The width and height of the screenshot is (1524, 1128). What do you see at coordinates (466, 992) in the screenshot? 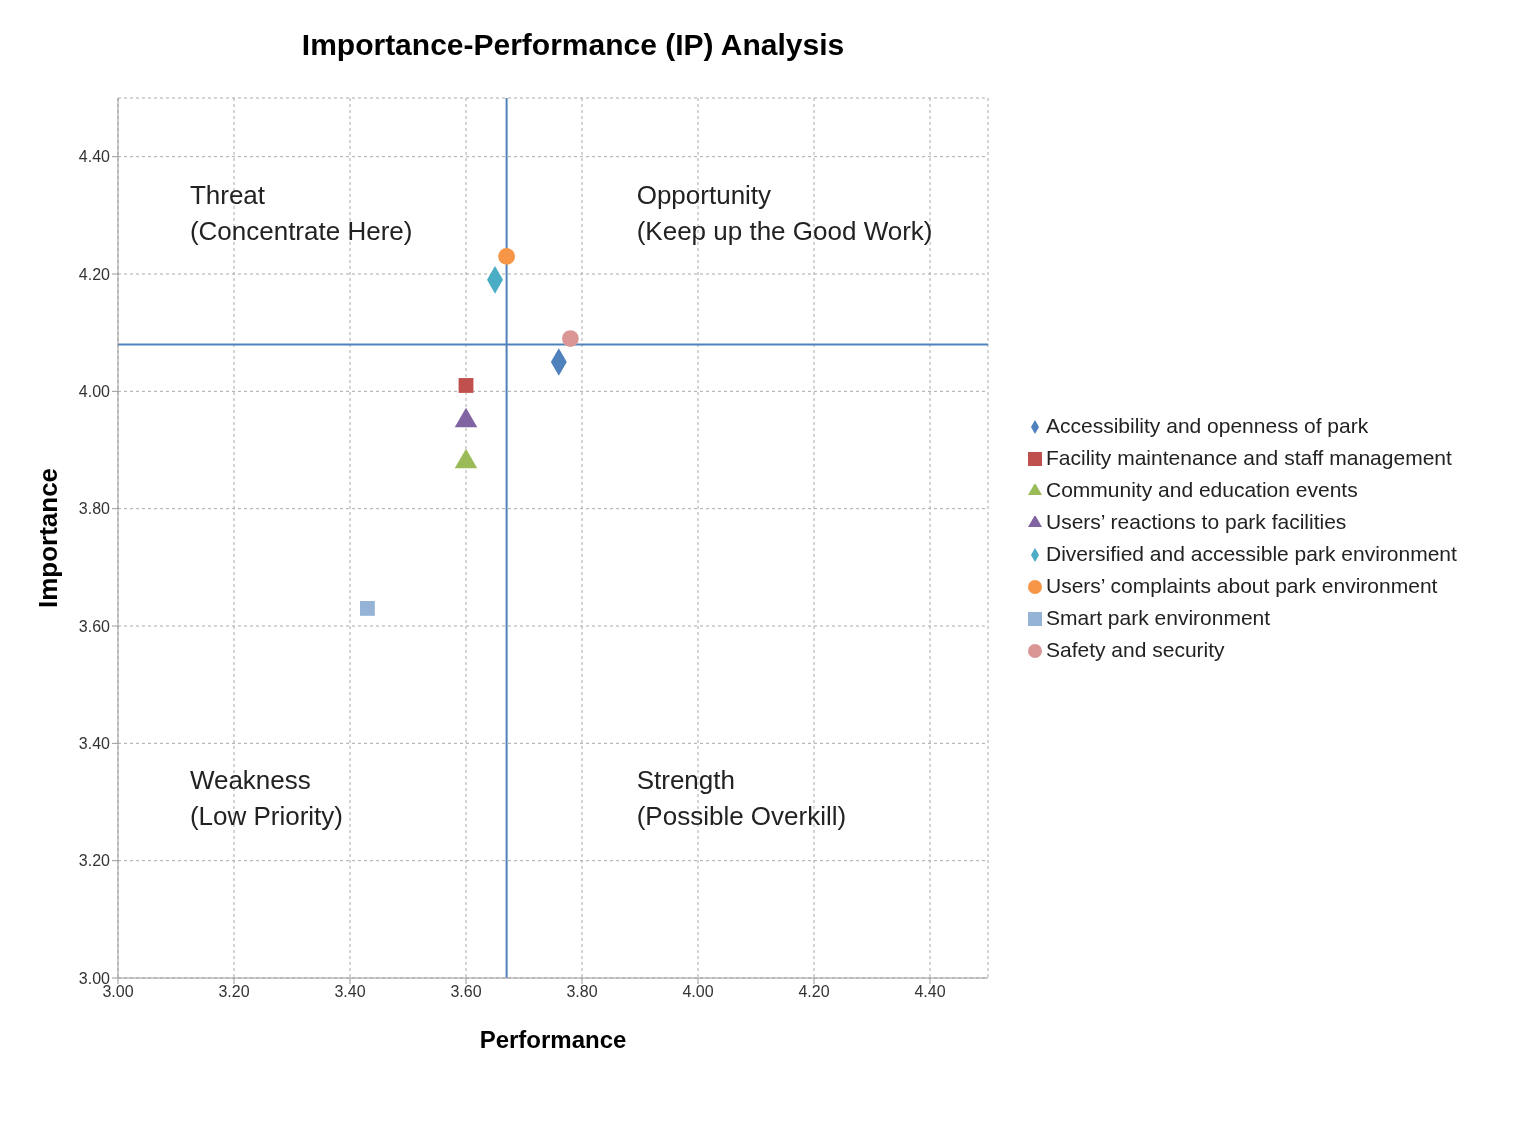
I see `x-tick-label: 3.60` at bounding box center [466, 992].